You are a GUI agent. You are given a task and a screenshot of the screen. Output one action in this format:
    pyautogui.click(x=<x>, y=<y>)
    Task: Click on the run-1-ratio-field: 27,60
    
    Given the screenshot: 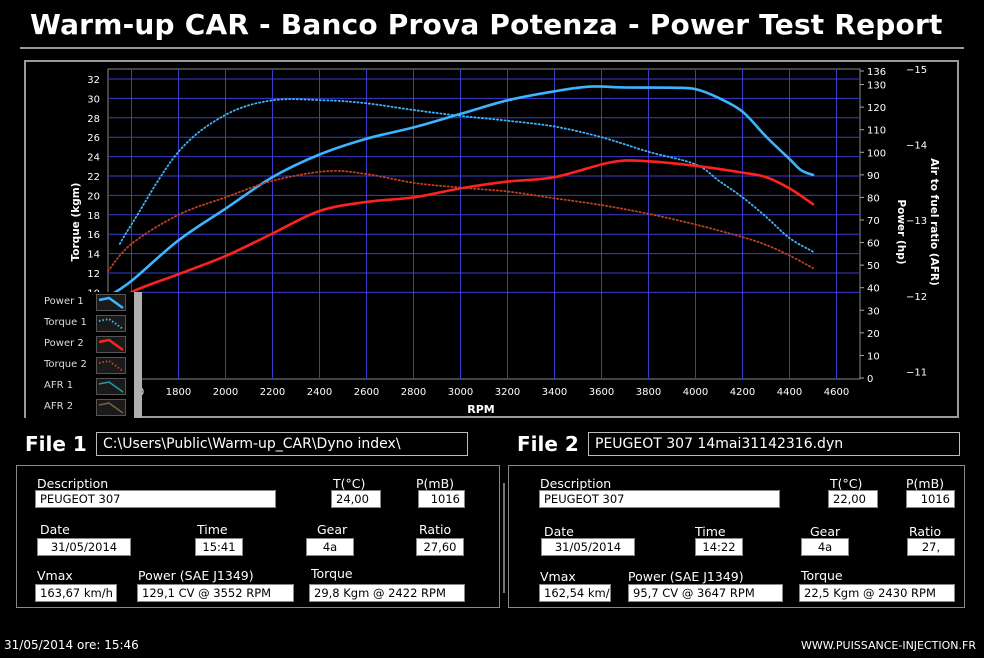 What is the action you would take?
    pyautogui.click(x=440, y=547)
    